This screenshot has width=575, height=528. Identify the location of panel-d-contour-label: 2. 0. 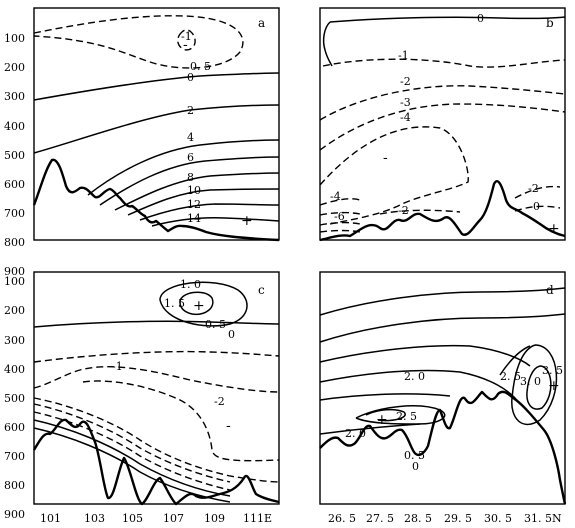
(414, 376).